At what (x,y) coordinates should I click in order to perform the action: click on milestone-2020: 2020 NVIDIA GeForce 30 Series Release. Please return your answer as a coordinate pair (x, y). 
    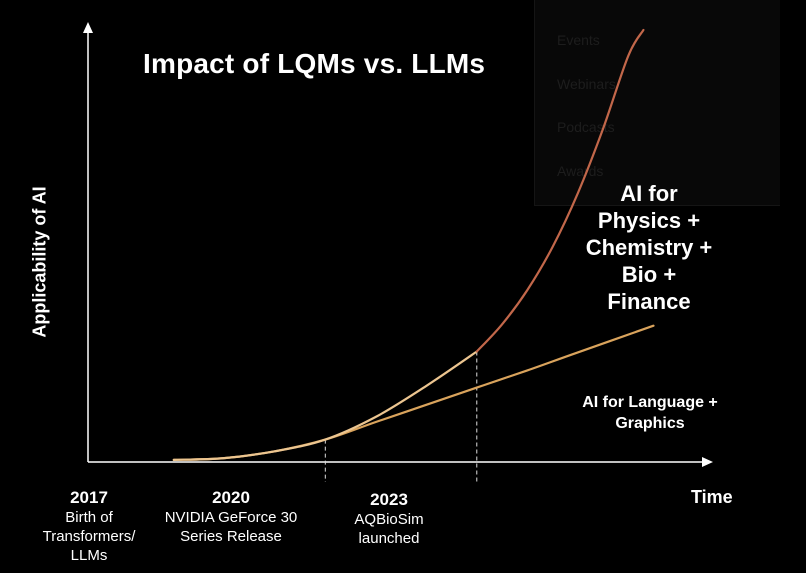
    Looking at the image, I should click on (231, 516).